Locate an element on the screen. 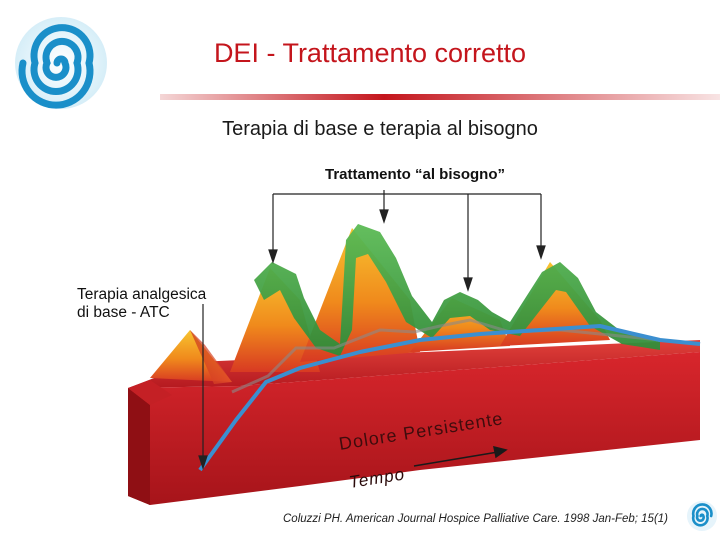  subtitle: Terapia di base e terapia al bisogno is located at coordinates (380, 129).